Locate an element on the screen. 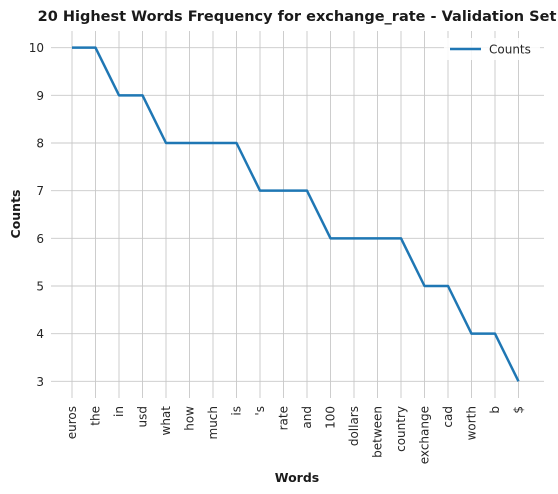  y-tick-labels: 3 4 5 6 7 8 9 10 is located at coordinates (36, 215).